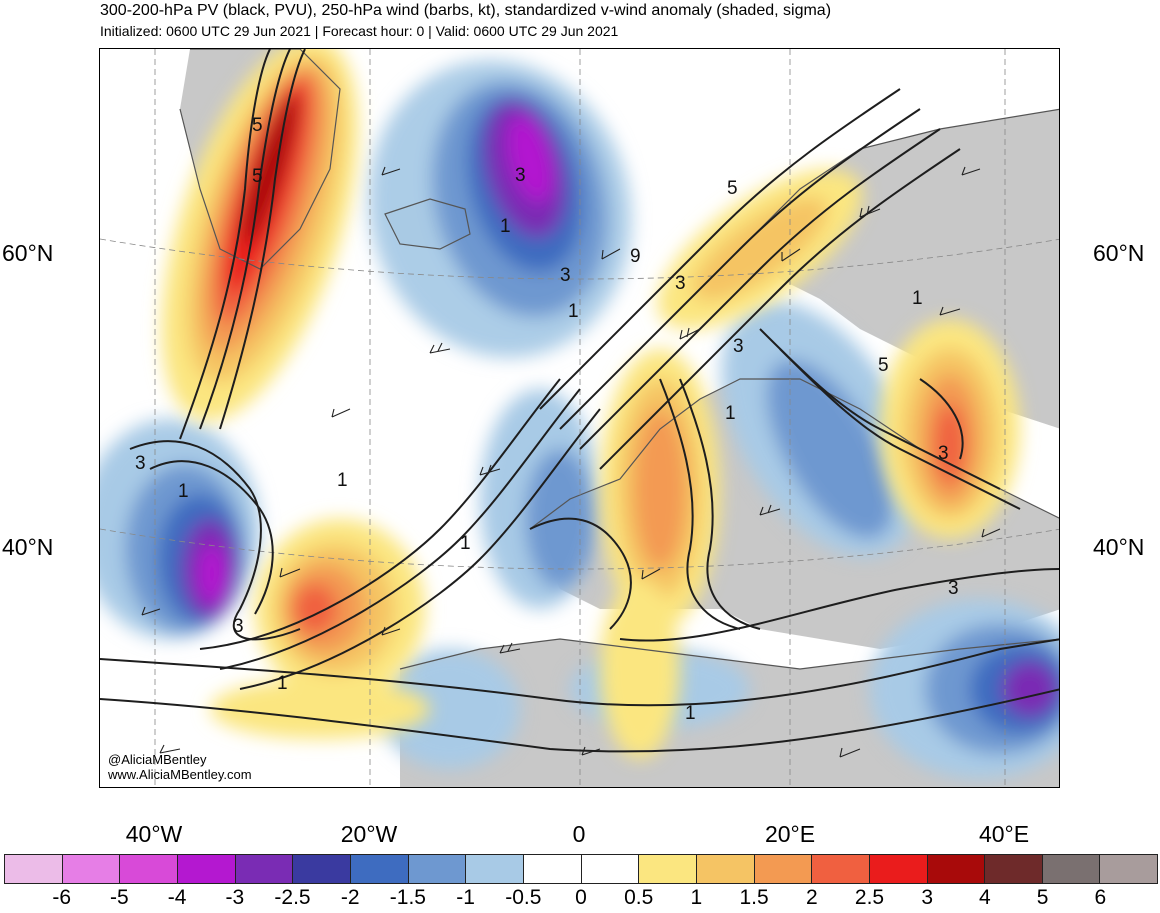 This screenshot has height=913, width=1160. I want to click on lon-label-20w: 20°W, so click(369, 834).